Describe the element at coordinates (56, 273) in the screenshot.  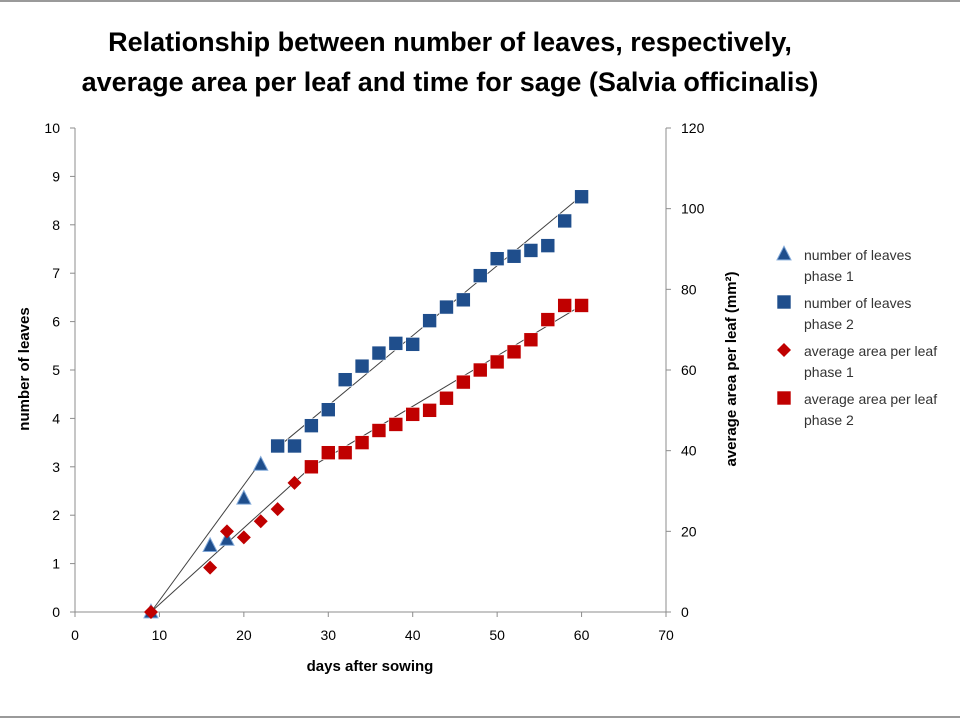
I see `y-left-tick-label: 7` at that location.